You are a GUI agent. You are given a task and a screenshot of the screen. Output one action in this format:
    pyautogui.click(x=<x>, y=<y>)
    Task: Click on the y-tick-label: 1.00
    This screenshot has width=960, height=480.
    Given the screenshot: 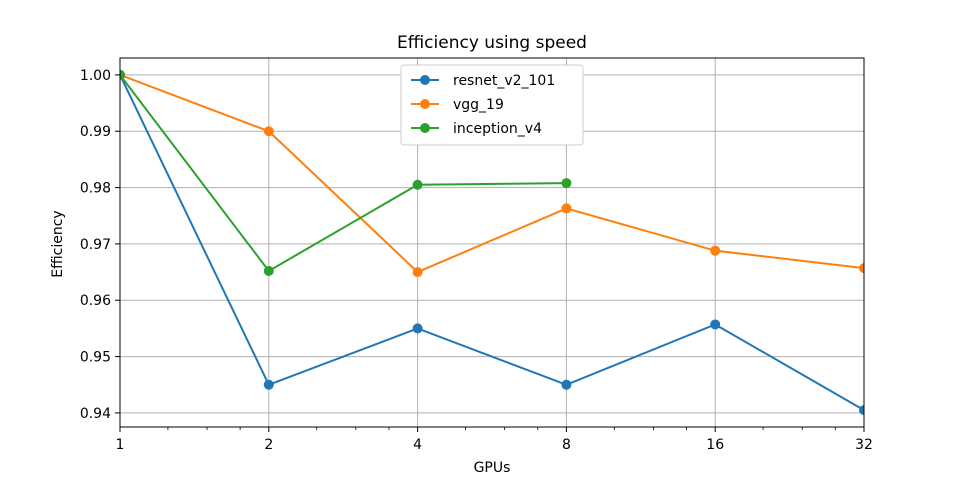 What is the action you would take?
    pyautogui.click(x=95, y=76)
    